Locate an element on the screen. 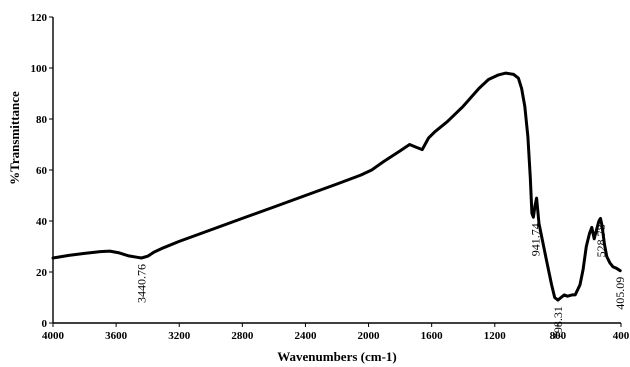 The width and height of the screenshot is (630, 367). x-tick-label: 3600 is located at coordinates (116, 336).